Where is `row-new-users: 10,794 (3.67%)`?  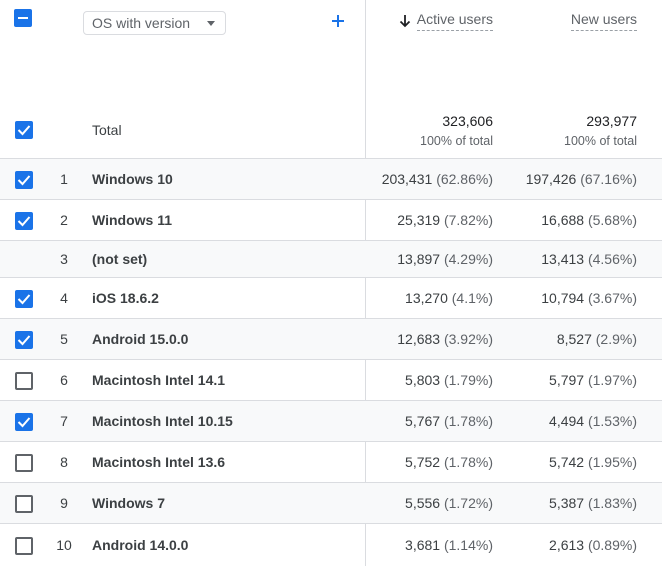
row-new-users: 10,794 (3.67%) is located at coordinates (589, 298).